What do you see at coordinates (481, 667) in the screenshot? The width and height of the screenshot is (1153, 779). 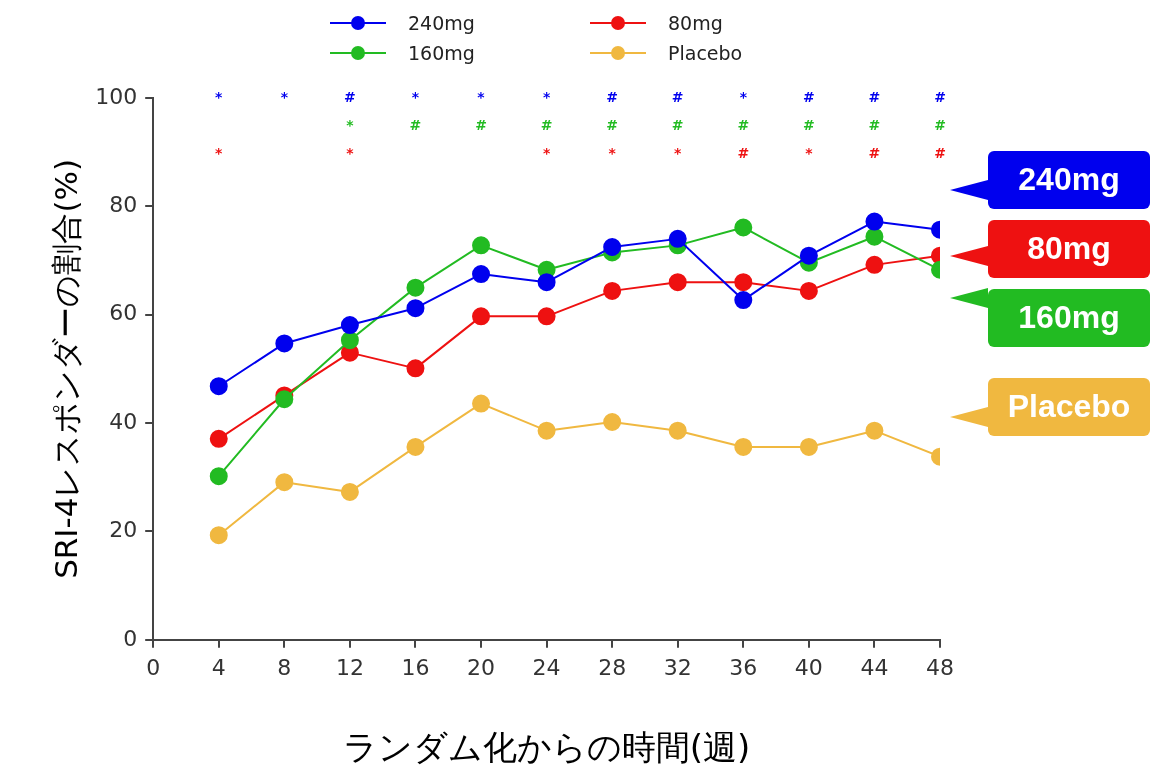 I see `x-tick-label: 20` at bounding box center [481, 667].